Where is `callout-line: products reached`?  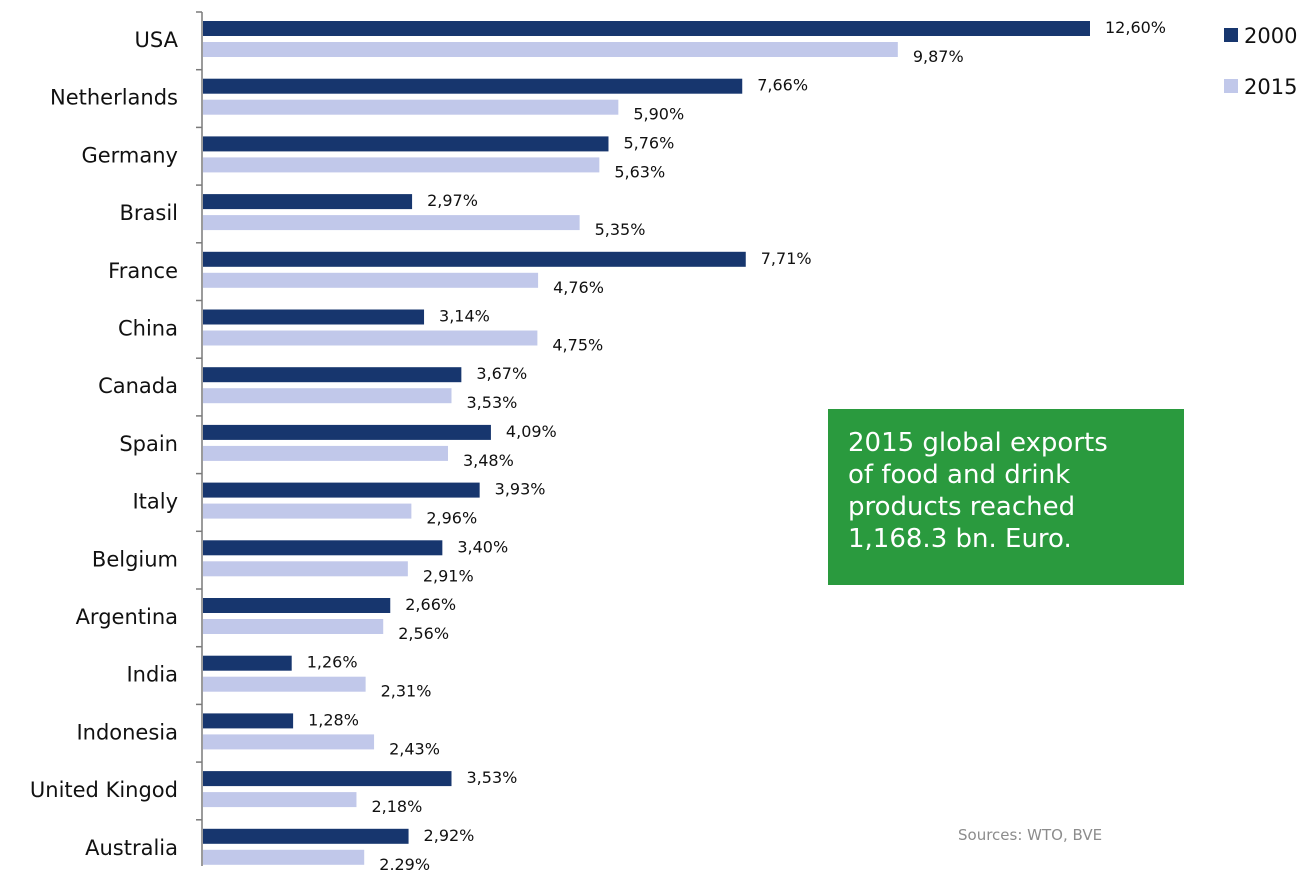
callout-line: products reached is located at coordinates (962, 507).